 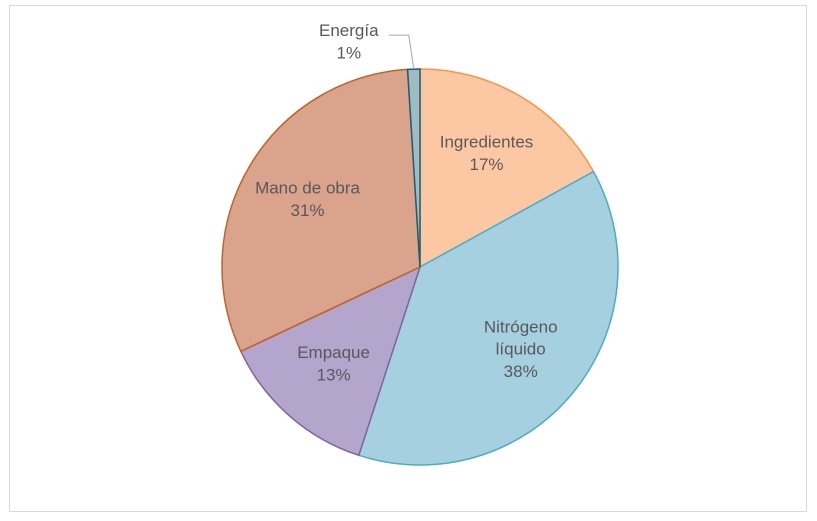 I want to click on category-label: Empaque, so click(x=333, y=353).